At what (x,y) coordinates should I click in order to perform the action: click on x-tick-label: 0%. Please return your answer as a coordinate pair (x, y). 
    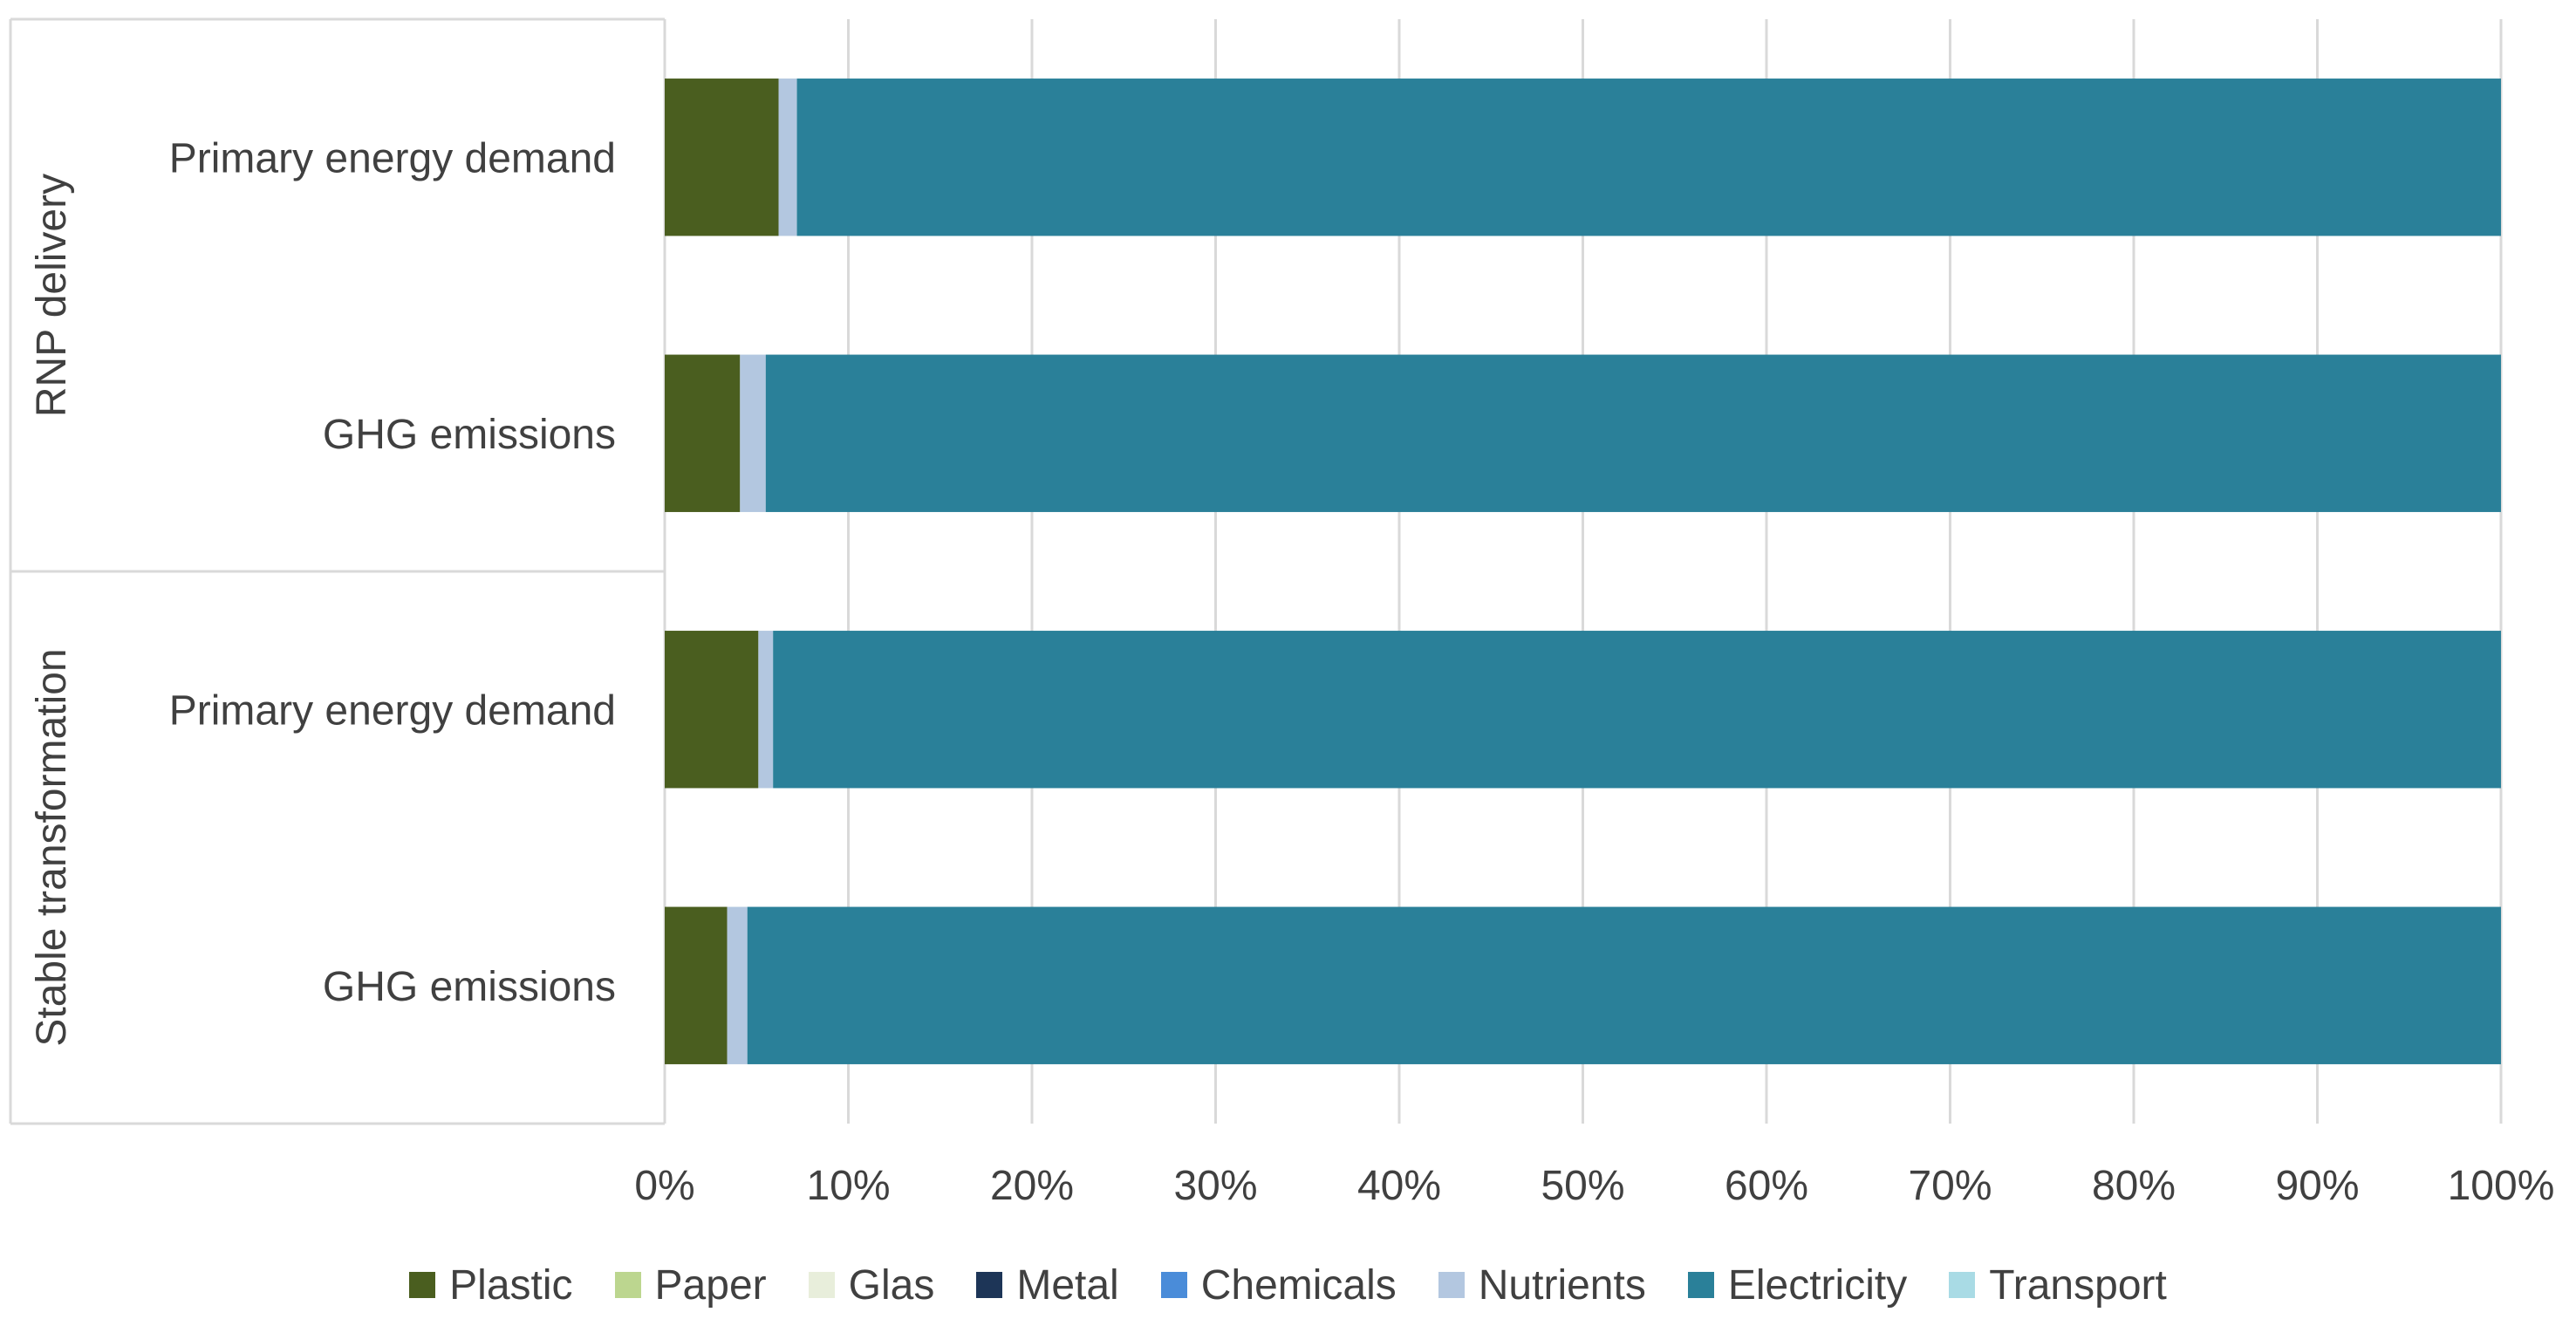
    Looking at the image, I should click on (664, 1186).